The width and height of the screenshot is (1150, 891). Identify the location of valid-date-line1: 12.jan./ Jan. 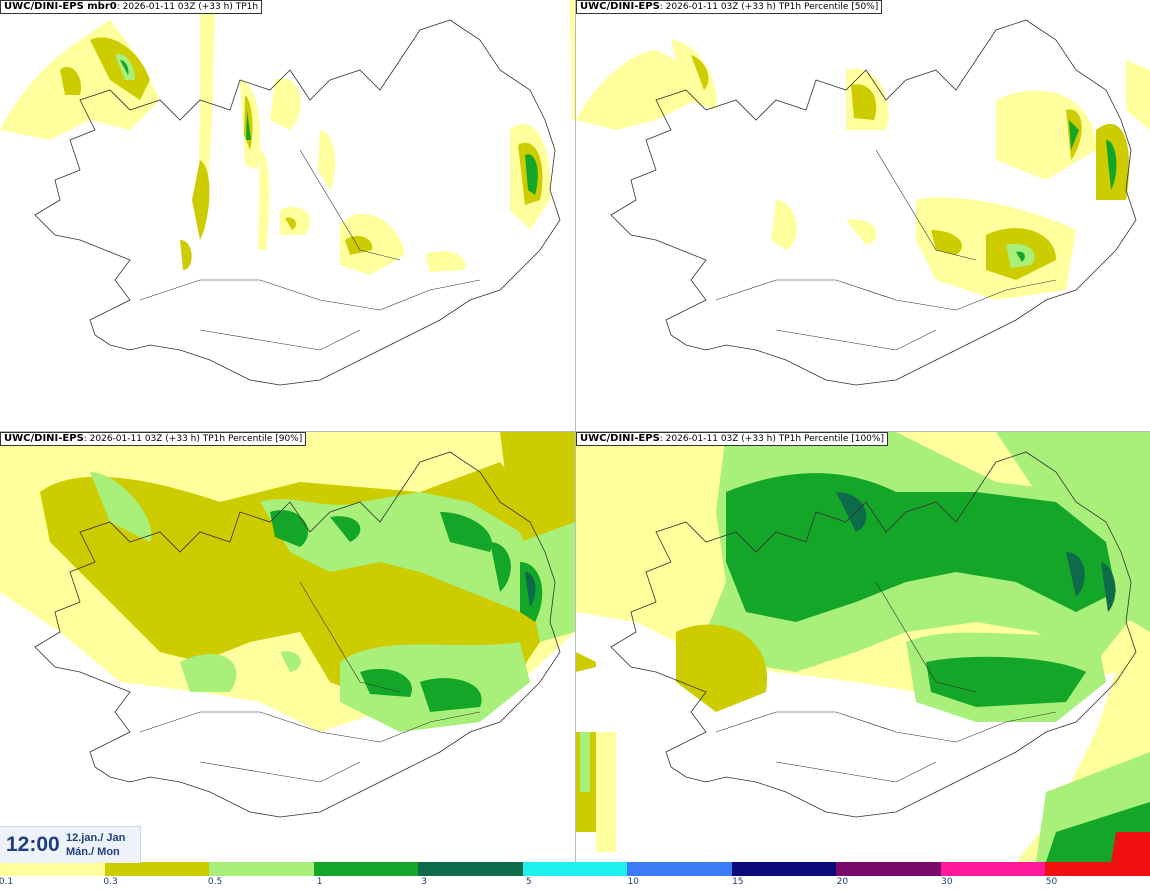
(96, 838).